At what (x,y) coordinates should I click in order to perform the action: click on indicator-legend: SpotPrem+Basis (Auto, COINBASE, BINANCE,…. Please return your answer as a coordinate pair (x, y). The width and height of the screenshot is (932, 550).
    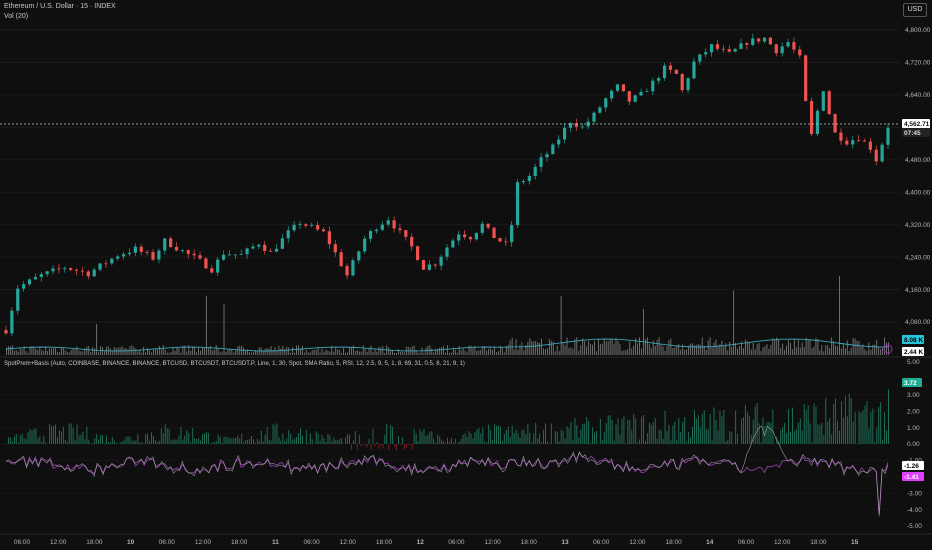
    Looking at the image, I should click on (234, 364).